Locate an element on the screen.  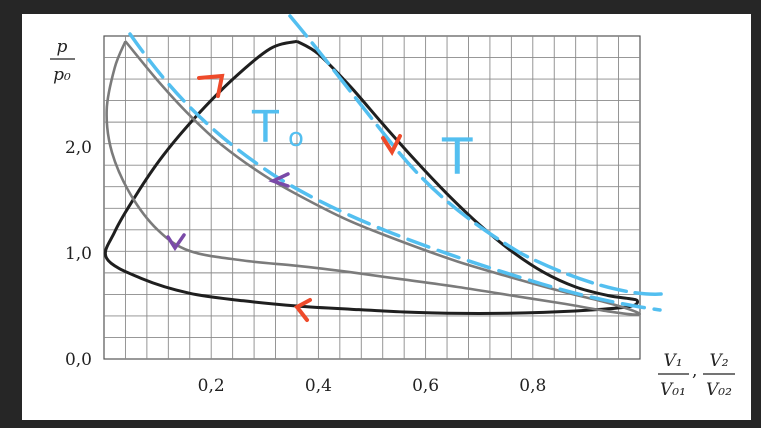
x-label-1-denominator: V₀₁ is located at coordinates (673, 390).